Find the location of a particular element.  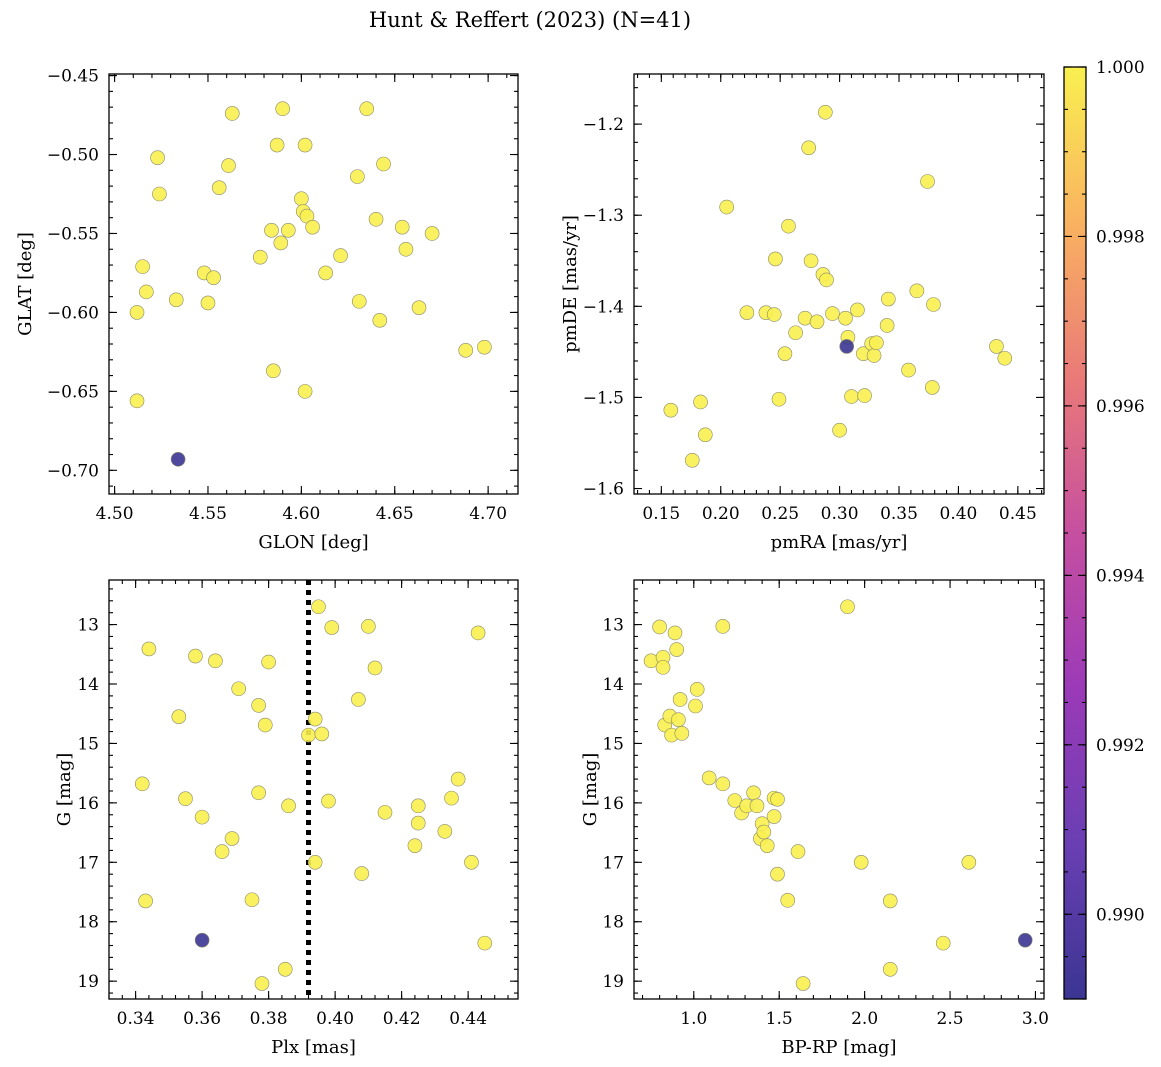

y-axis-label: pmDE [mas/yr] is located at coordinates (570, 284).